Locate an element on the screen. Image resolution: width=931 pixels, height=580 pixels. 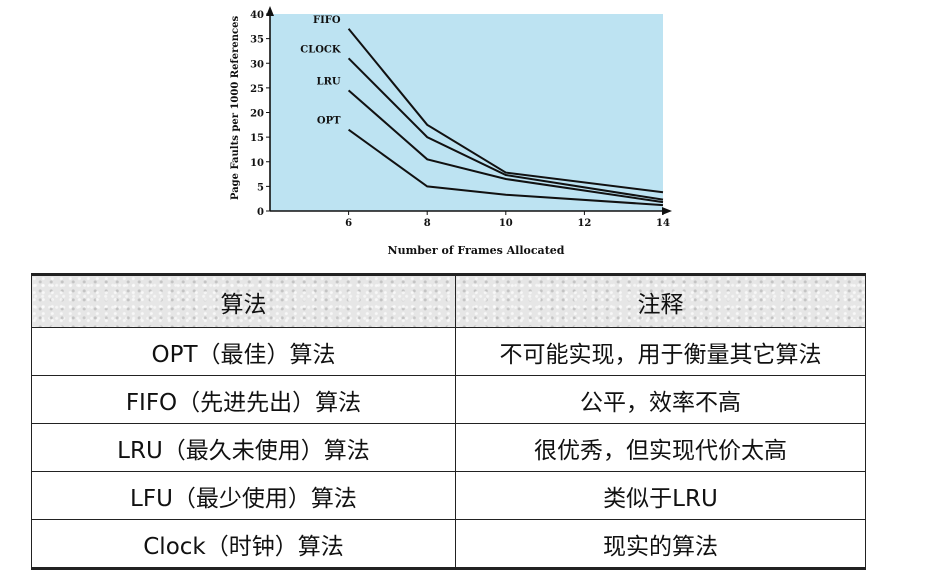
x-tick-label: 12 is located at coordinates (584, 223).